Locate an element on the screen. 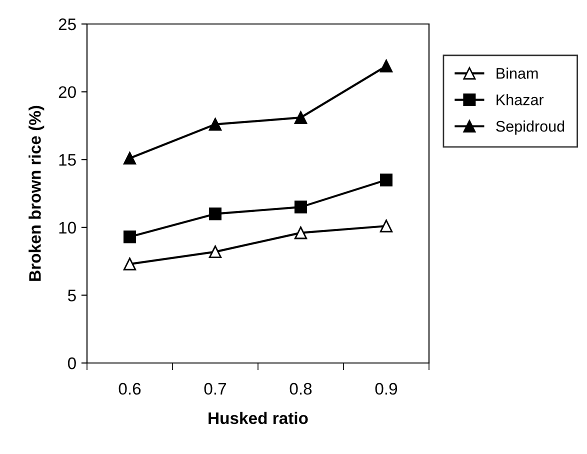 This screenshot has width=587, height=454. x-axis-title: Husked ratio is located at coordinates (258, 418).